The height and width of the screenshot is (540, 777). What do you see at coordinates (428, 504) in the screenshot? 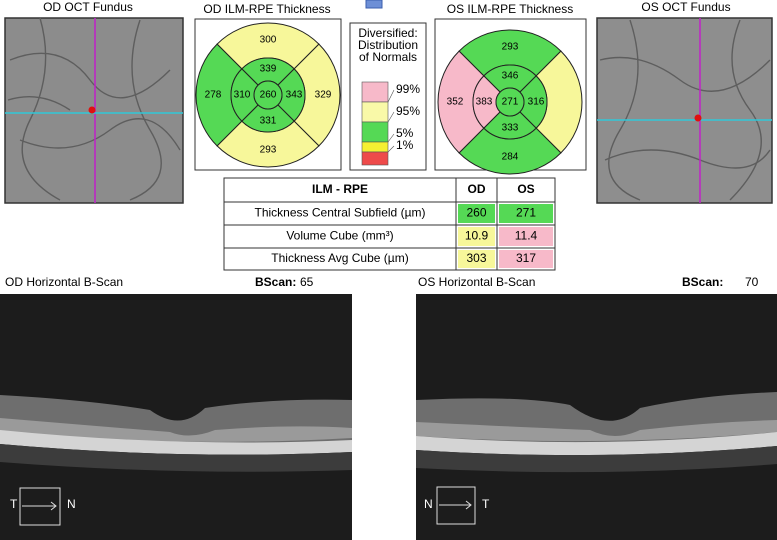
I see `orientation-left: N` at bounding box center [428, 504].